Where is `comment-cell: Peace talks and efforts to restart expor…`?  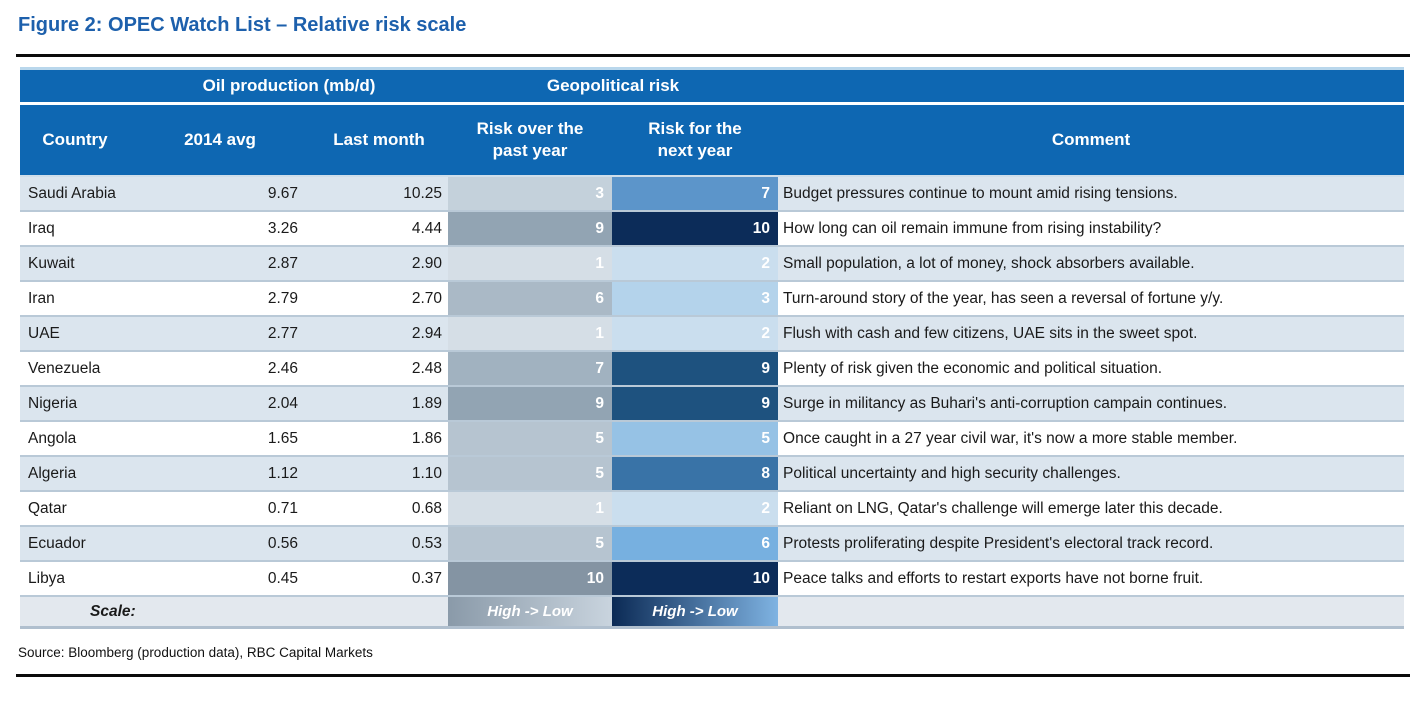 comment-cell: Peace talks and efforts to restart expor… is located at coordinates (1091, 579).